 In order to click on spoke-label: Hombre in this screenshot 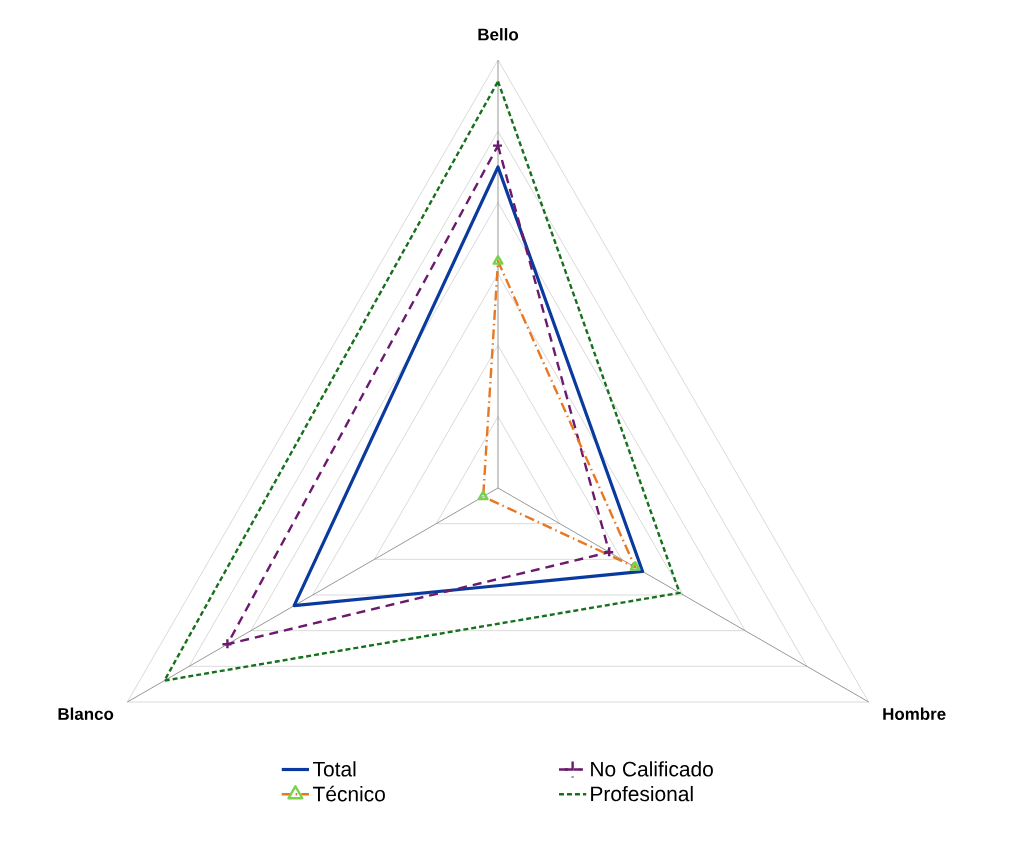, I will do `click(914, 713)`.